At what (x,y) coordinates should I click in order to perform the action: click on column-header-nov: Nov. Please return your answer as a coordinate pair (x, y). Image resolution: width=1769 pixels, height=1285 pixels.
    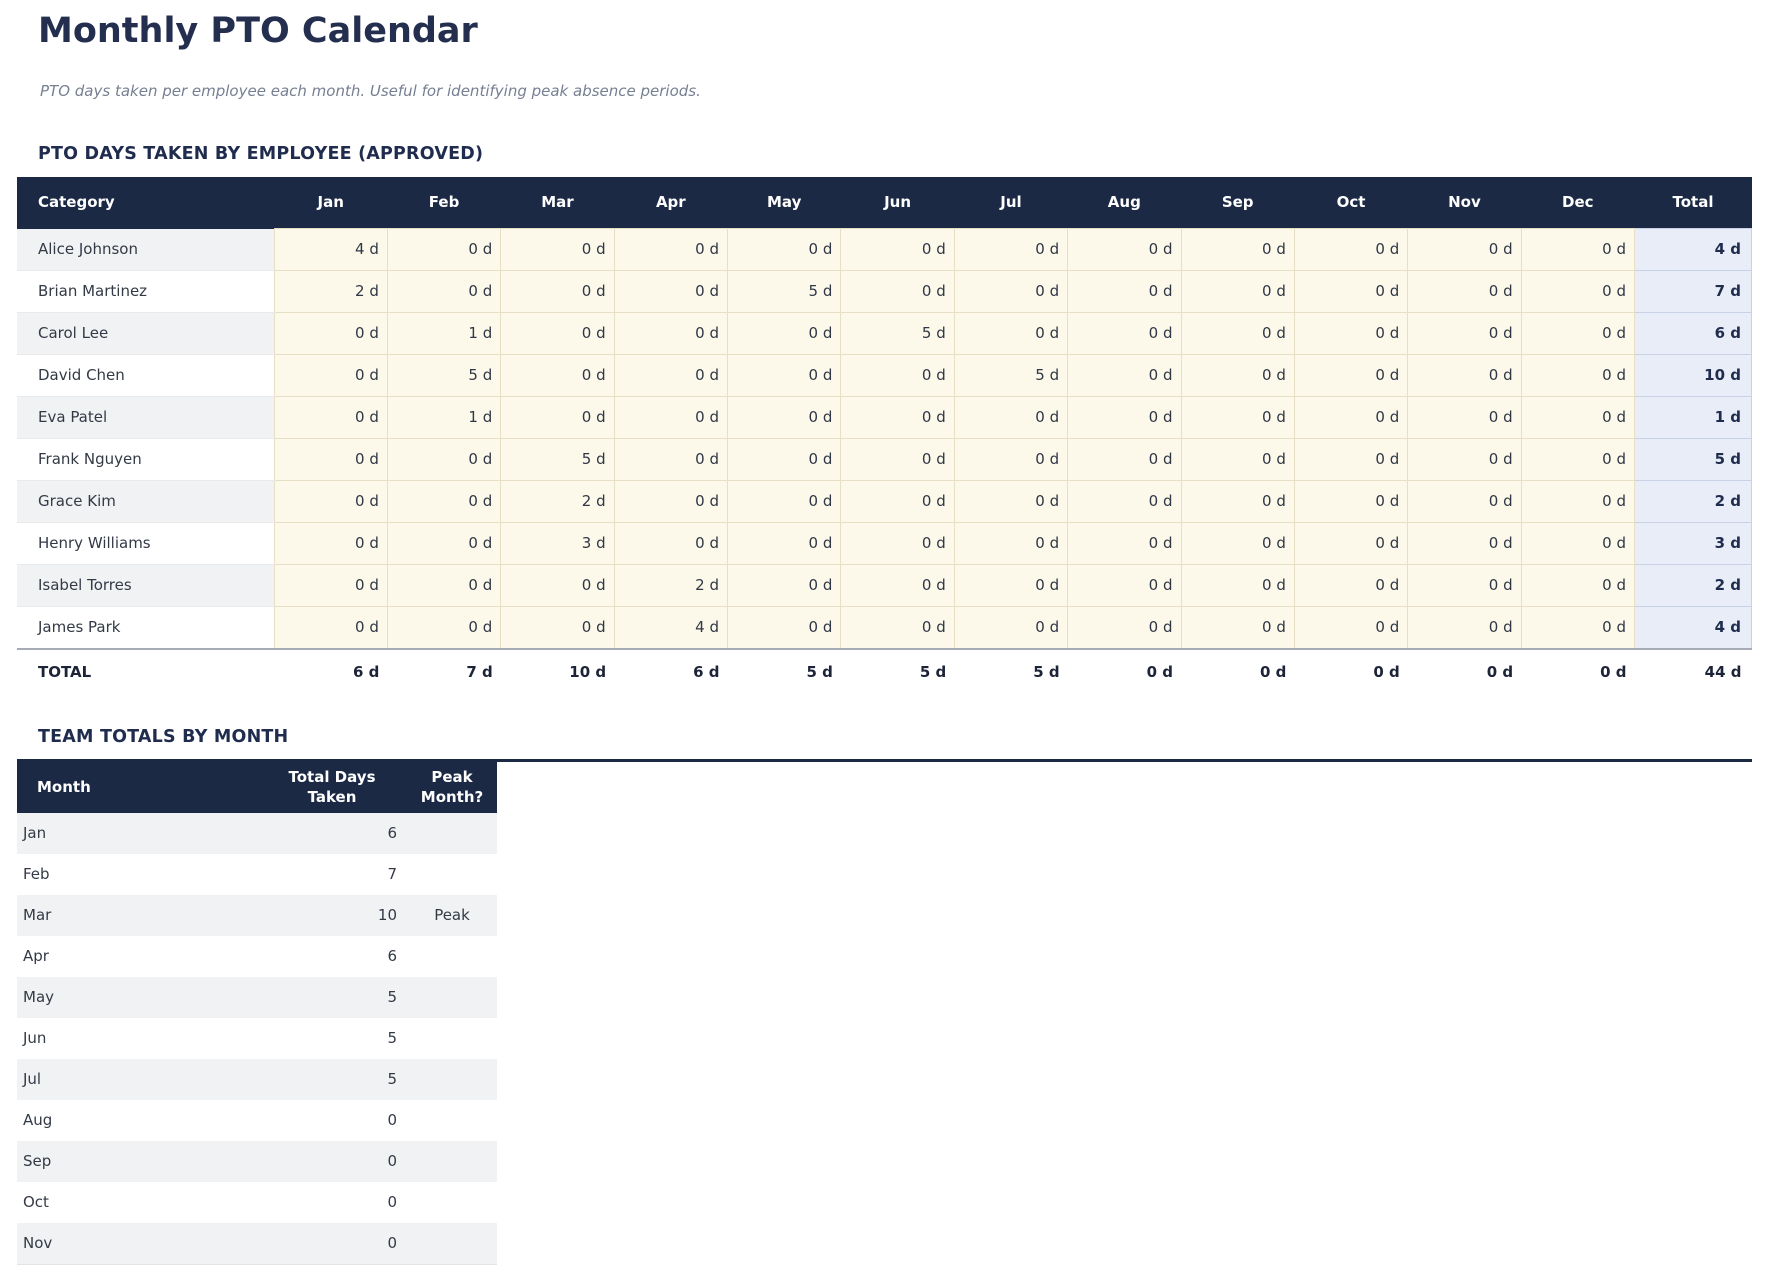
    Looking at the image, I should click on (1464, 203).